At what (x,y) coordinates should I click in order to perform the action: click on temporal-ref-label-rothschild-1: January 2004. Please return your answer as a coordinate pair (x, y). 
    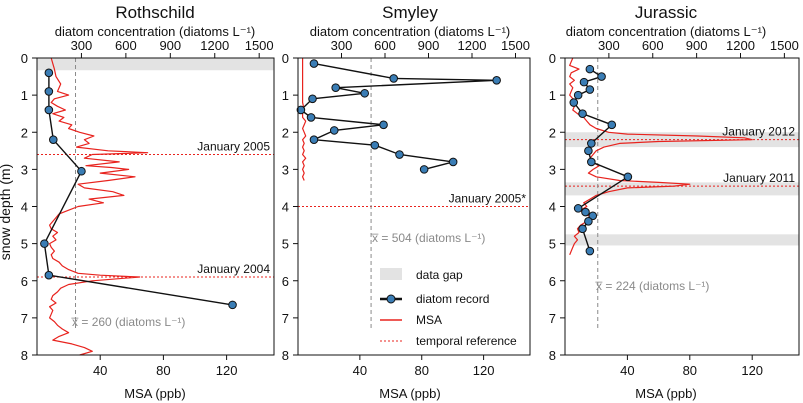
    Looking at the image, I should click on (233, 269).